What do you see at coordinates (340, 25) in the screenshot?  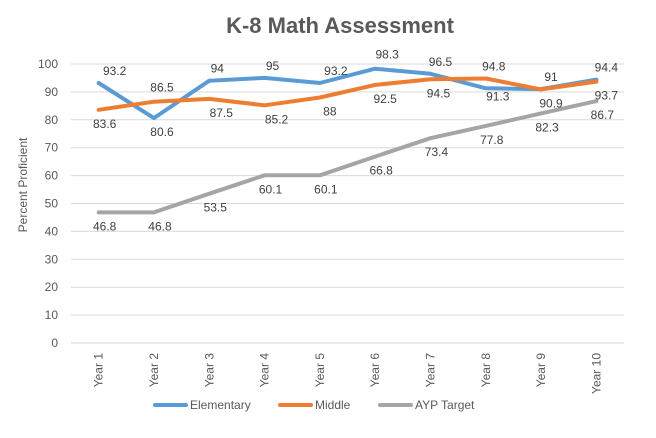 I see `chart-title: K-8 Math Assessment` at bounding box center [340, 25].